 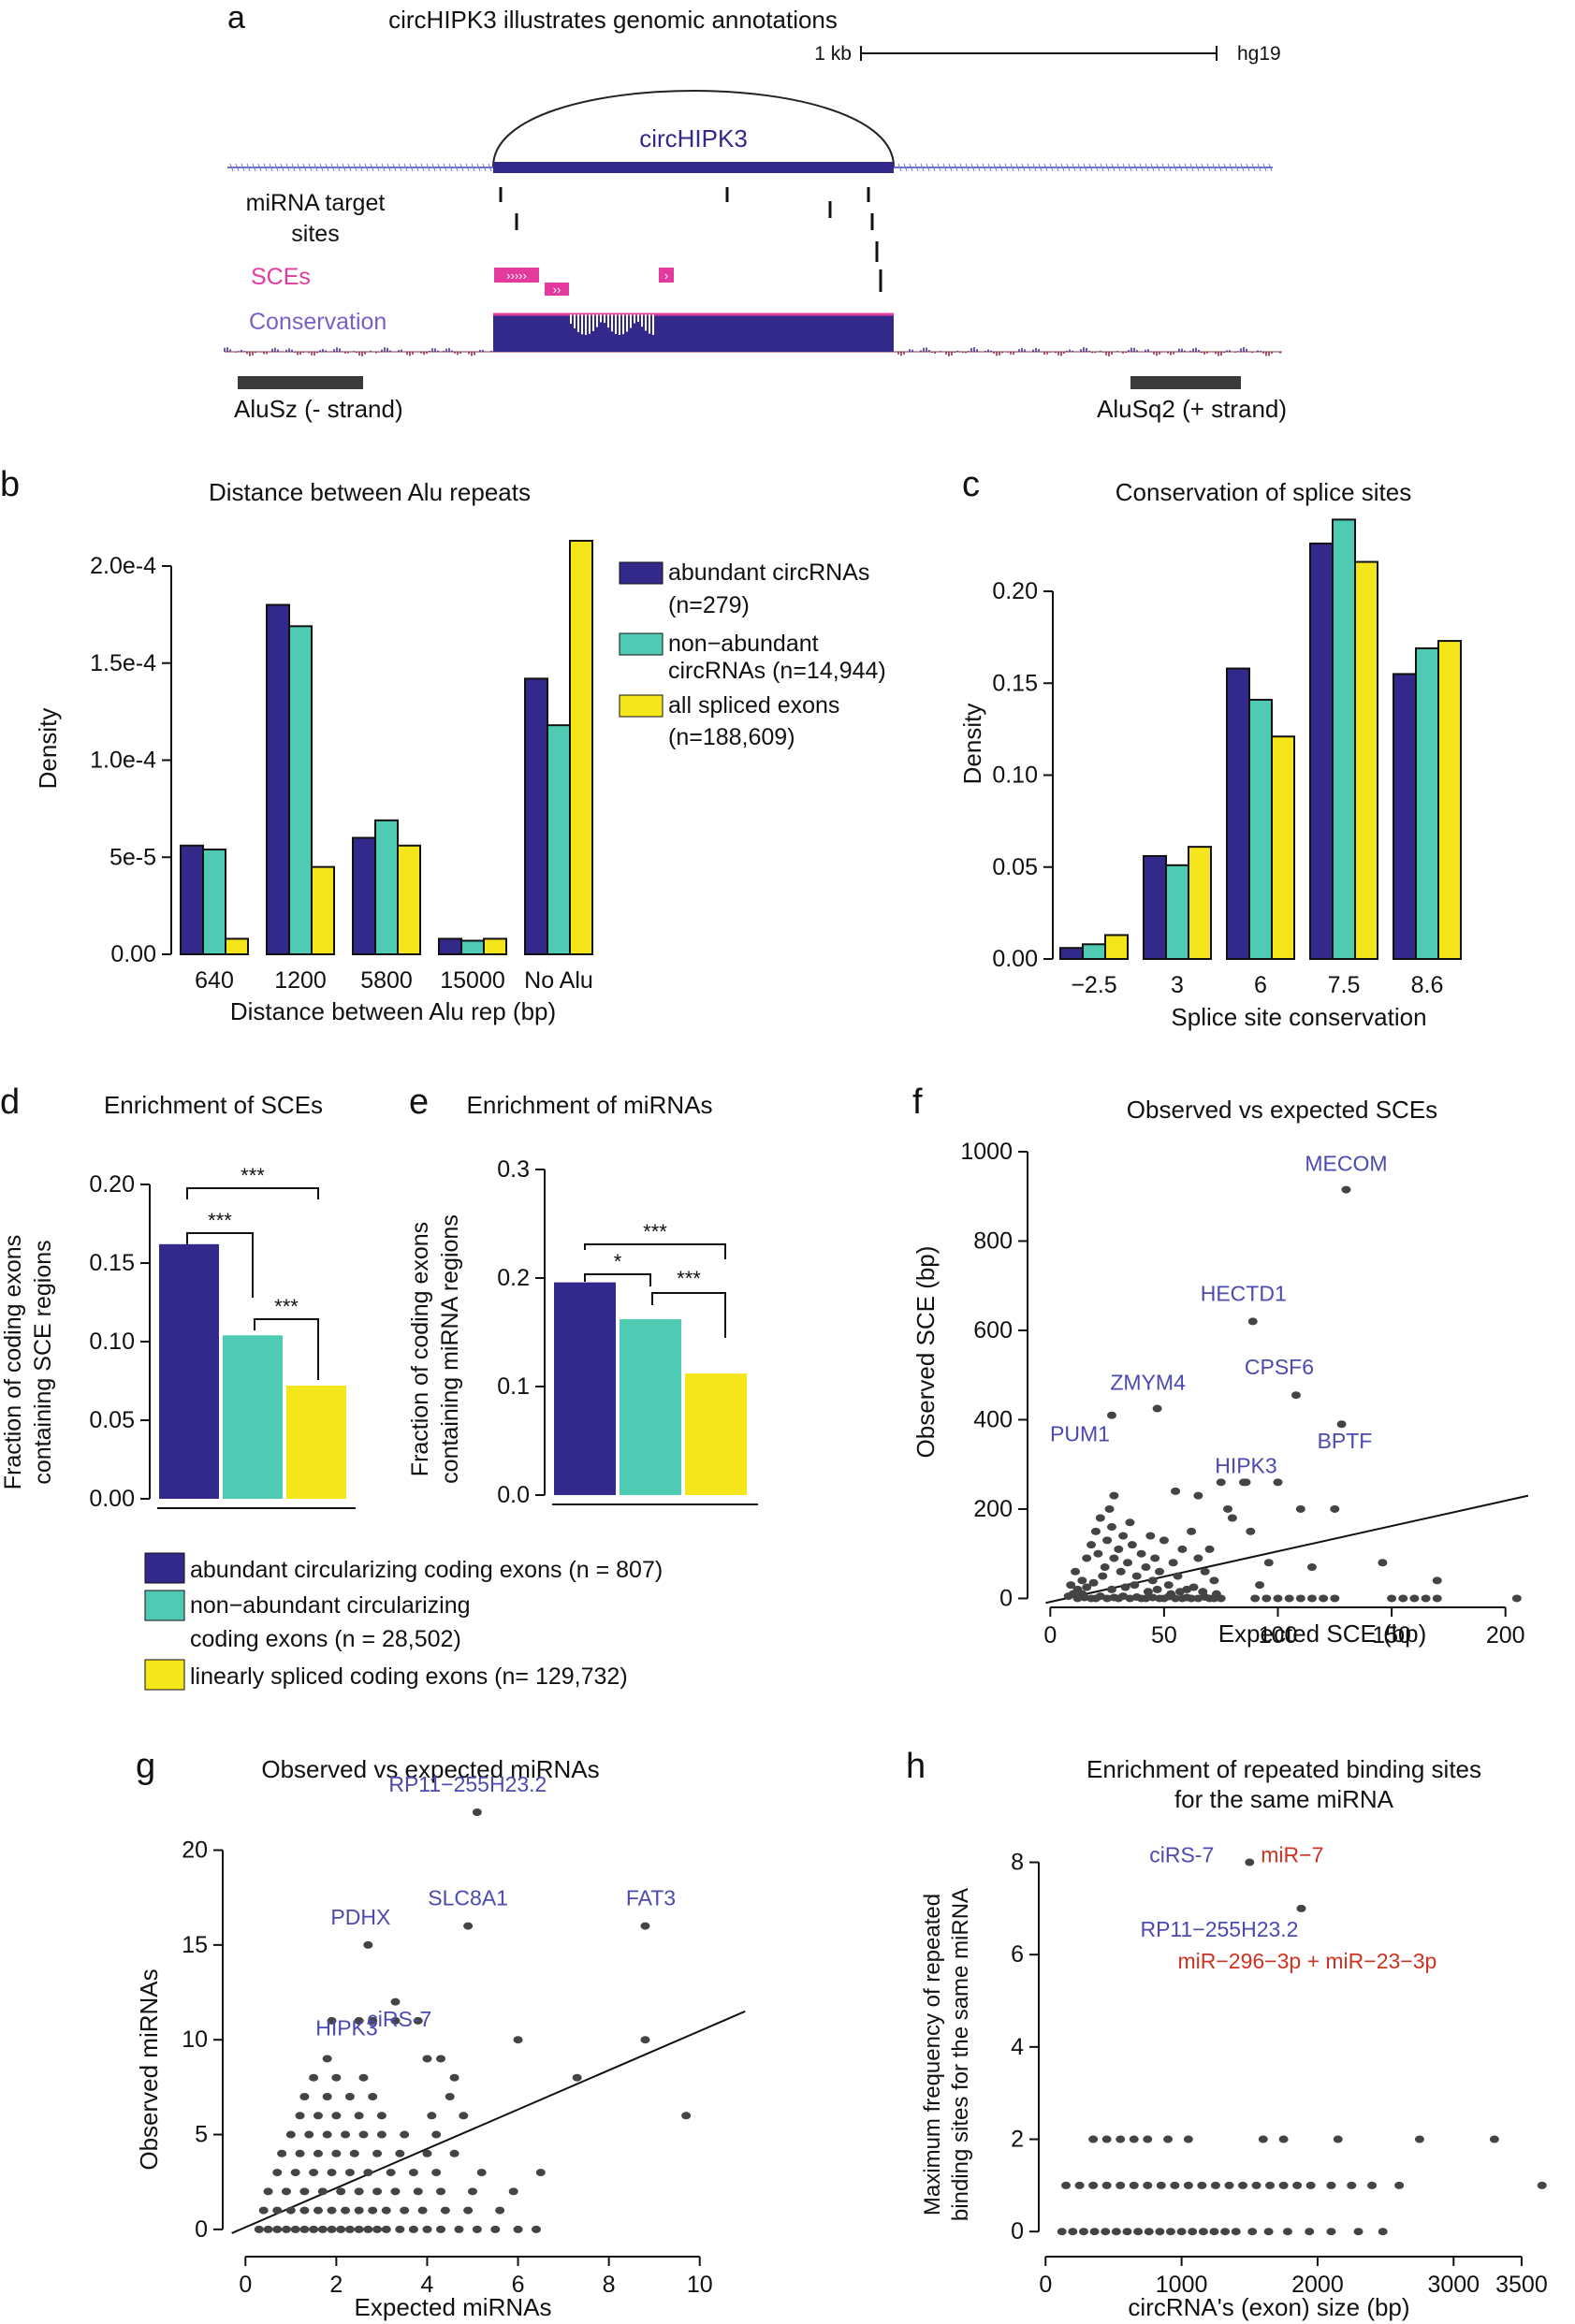 I want to click on diagonal-line, so click(x=488, y=2122).